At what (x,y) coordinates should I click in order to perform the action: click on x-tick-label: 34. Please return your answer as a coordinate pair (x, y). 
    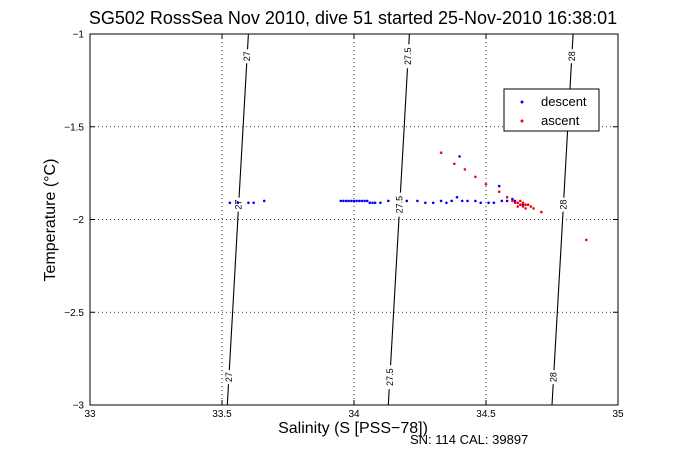
    Looking at the image, I should click on (354, 414).